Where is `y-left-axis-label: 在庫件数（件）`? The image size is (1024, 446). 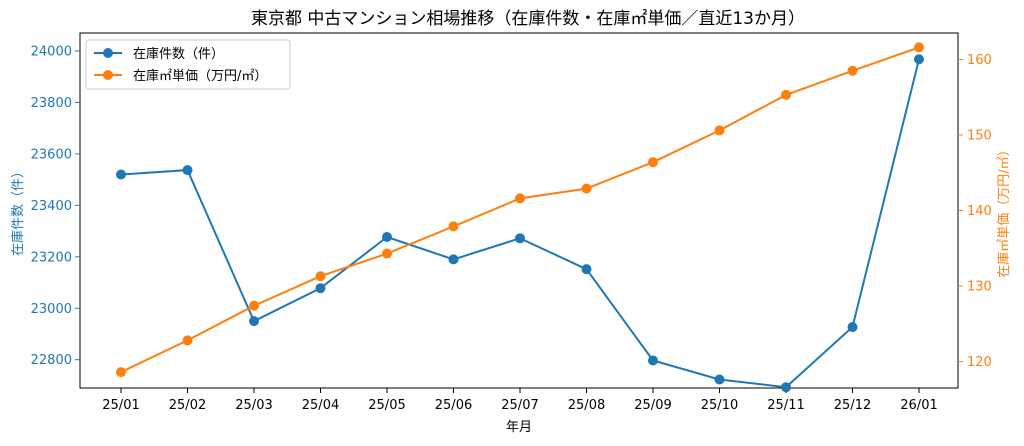
y-left-axis-label: 在庫件数（件） is located at coordinates (18, 210).